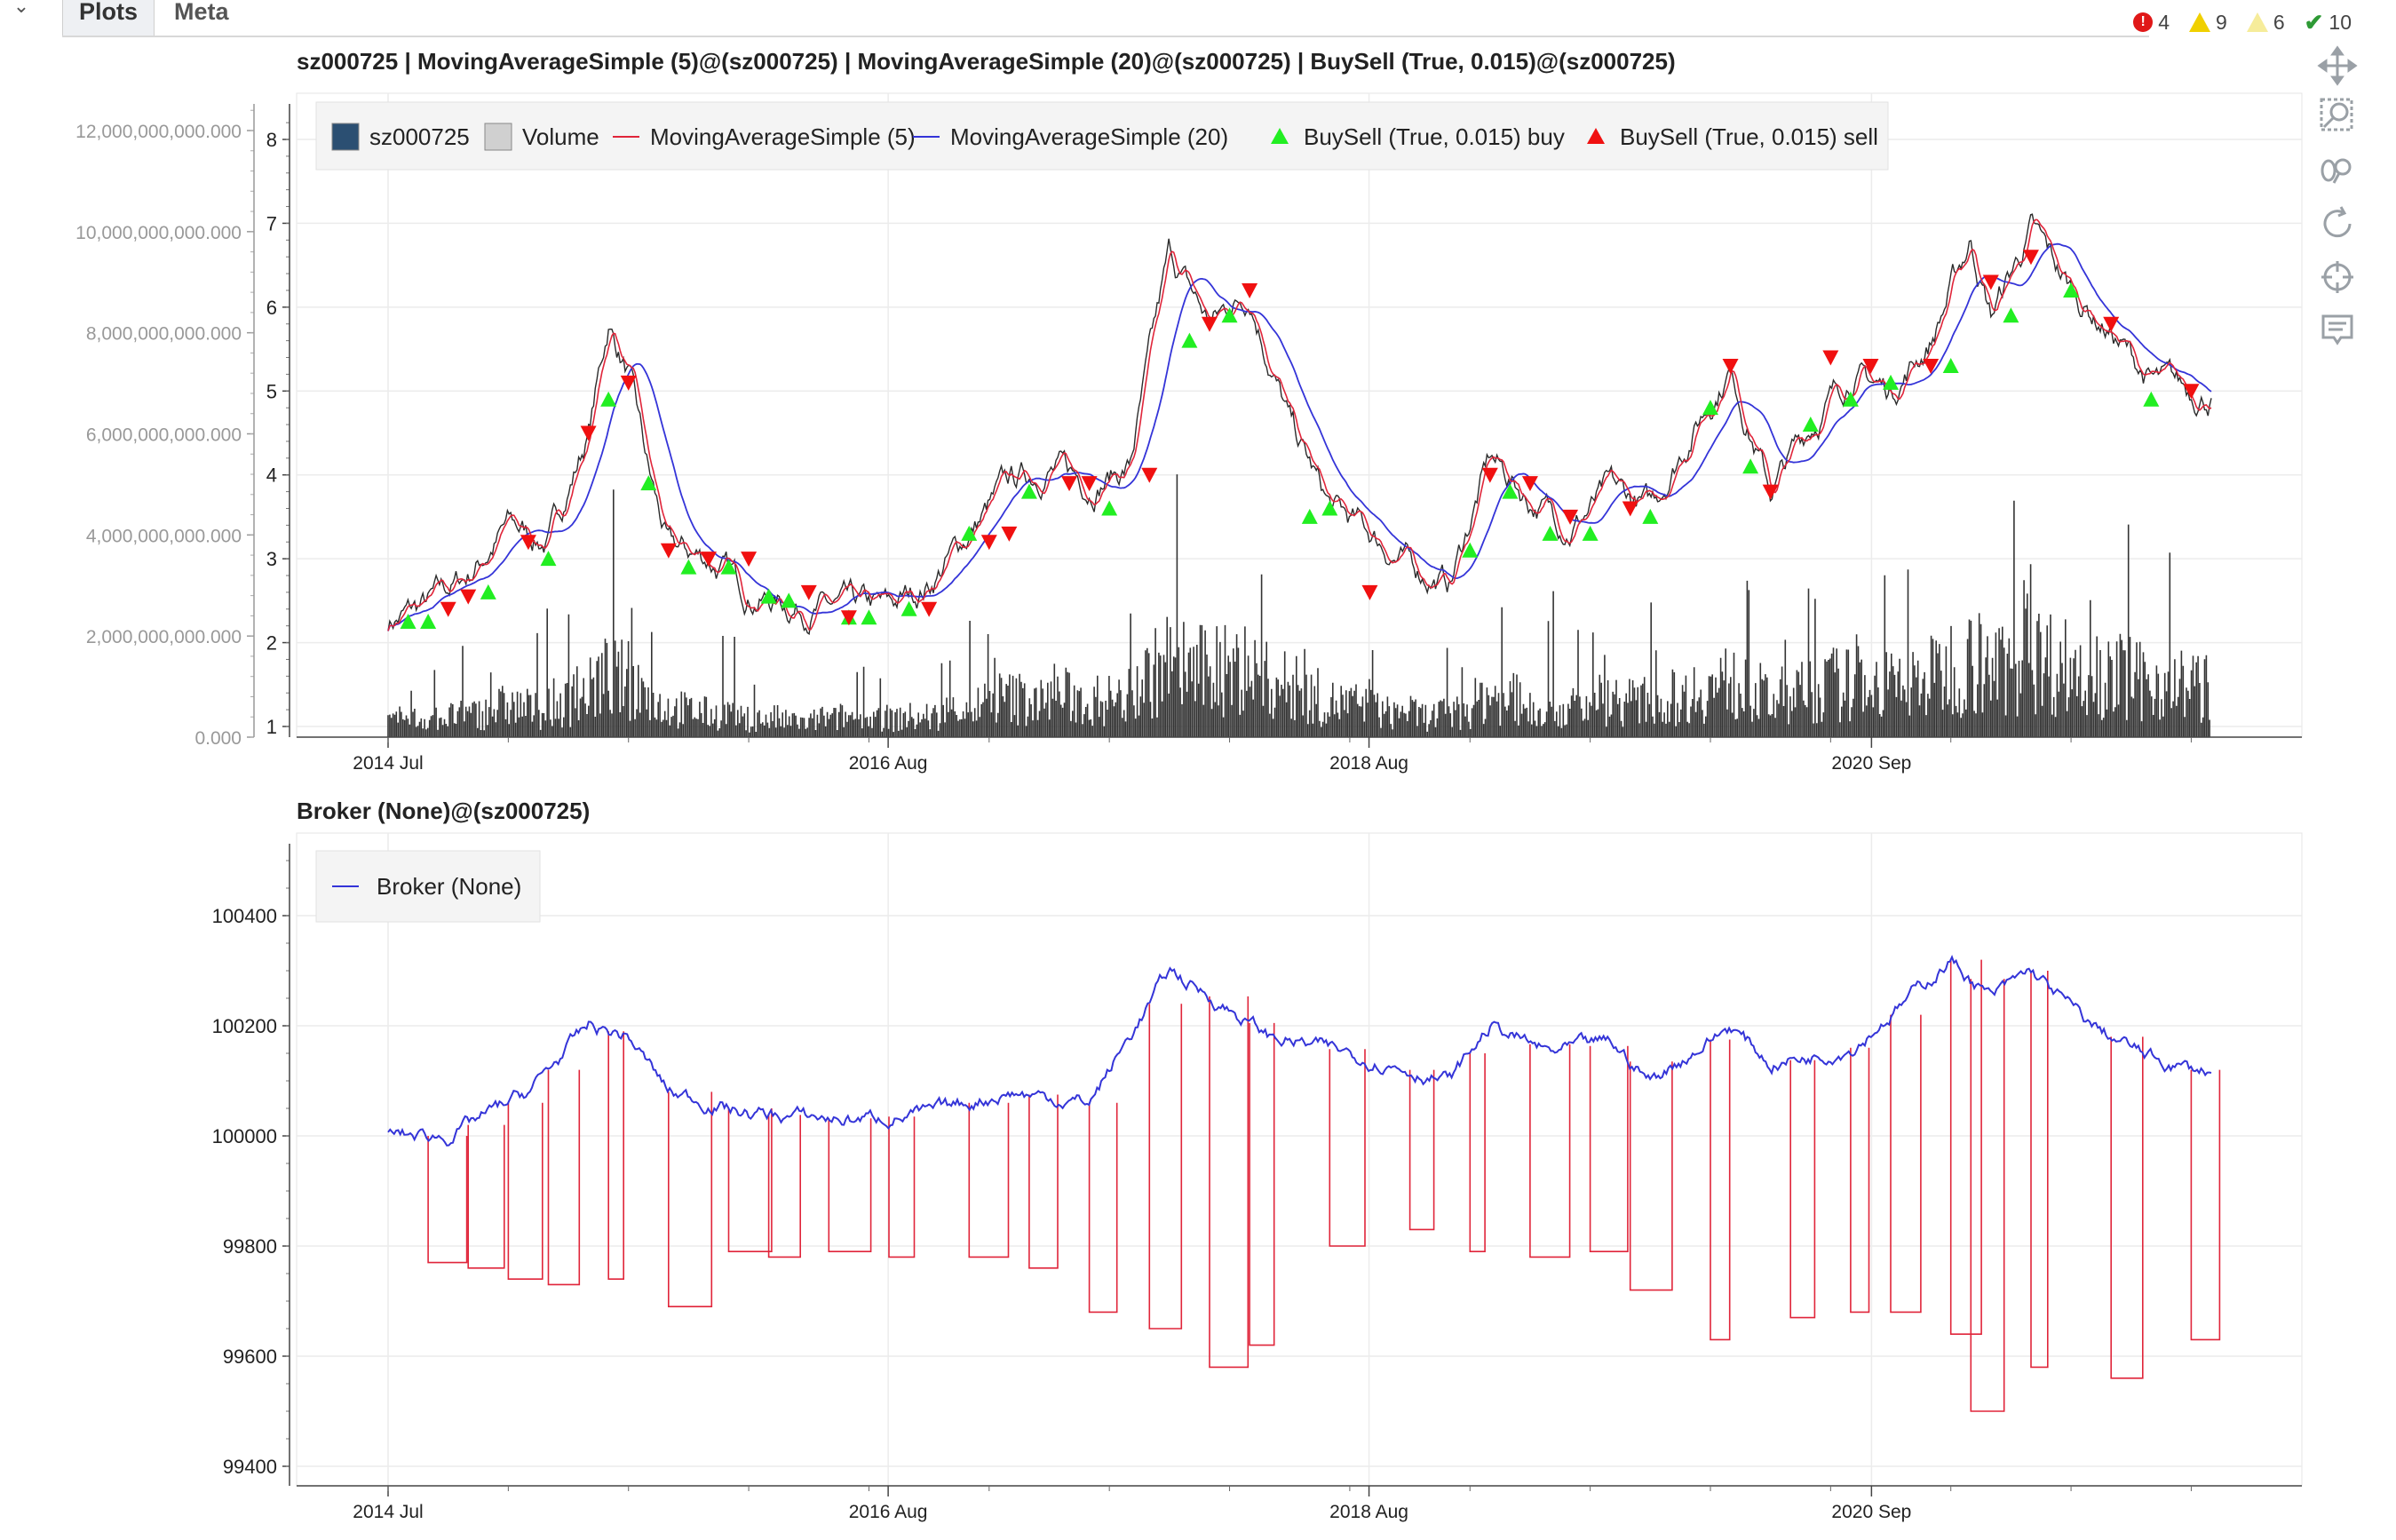 This screenshot has width=2396, height=1540. Describe the element at coordinates (2337, 330) in the screenshot. I see `hover-icon` at that location.